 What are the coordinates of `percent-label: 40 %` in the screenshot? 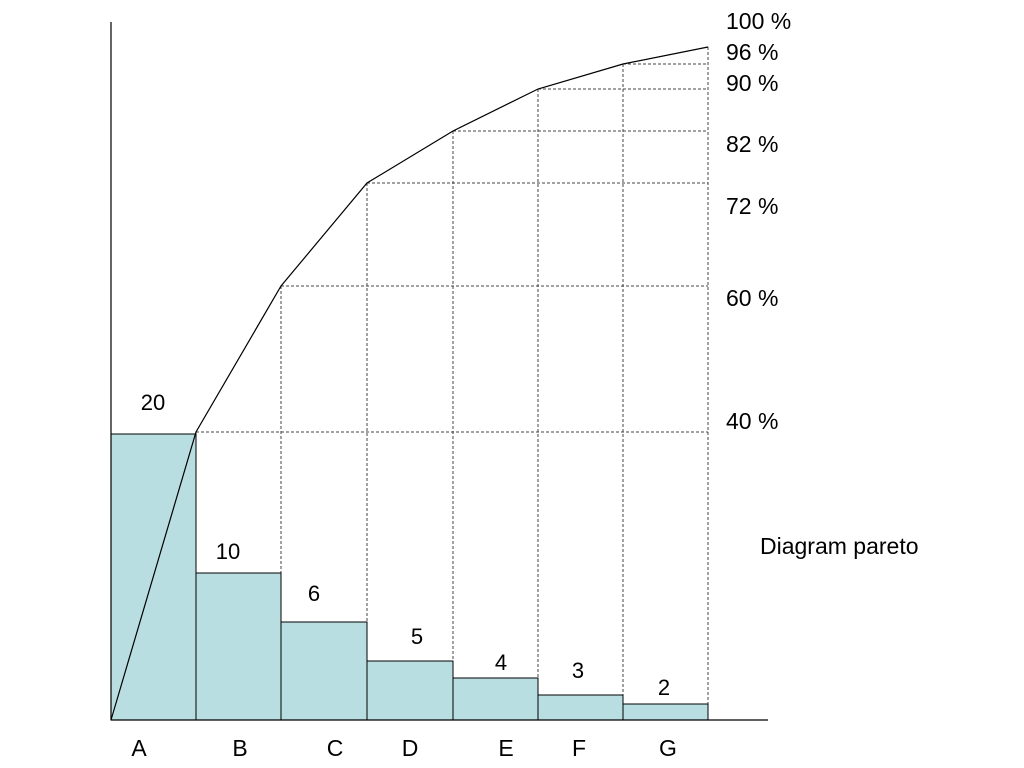 It's located at (752, 421).